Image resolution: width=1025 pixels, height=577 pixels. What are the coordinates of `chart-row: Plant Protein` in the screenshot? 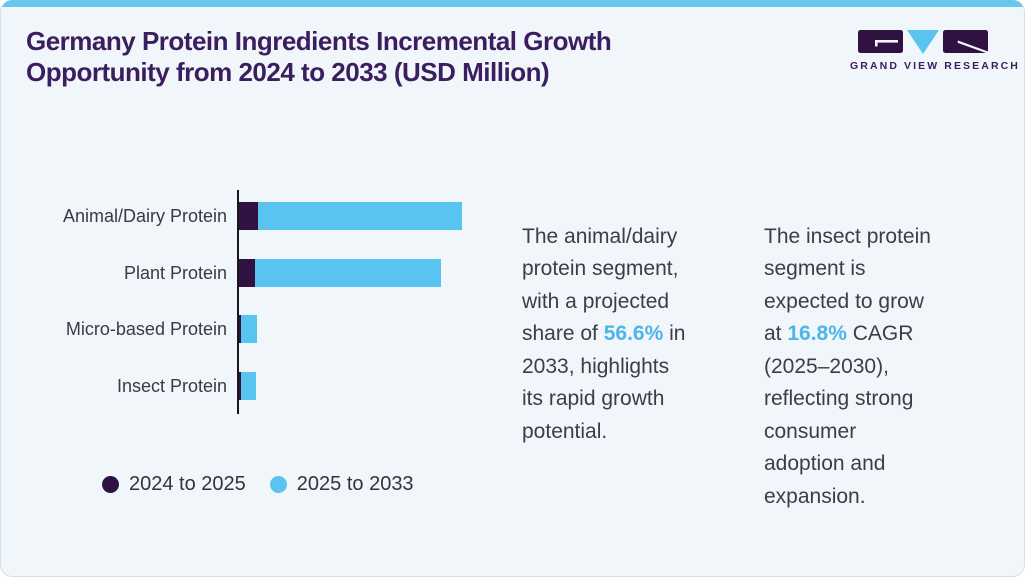 It's located at (231, 272).